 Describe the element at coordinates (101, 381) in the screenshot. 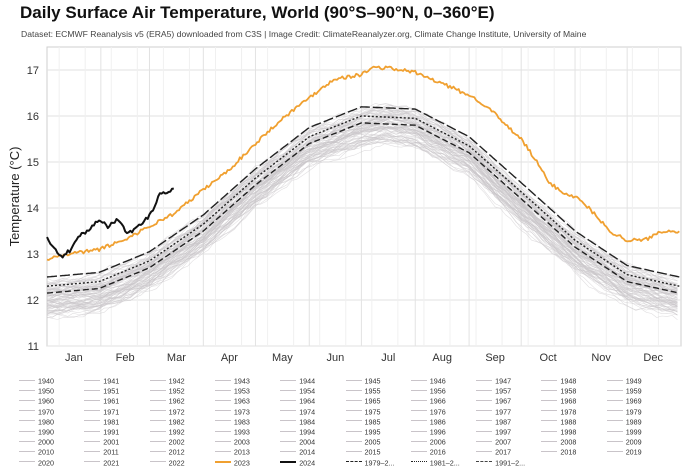

I see `legend-item: 1941` at that location.